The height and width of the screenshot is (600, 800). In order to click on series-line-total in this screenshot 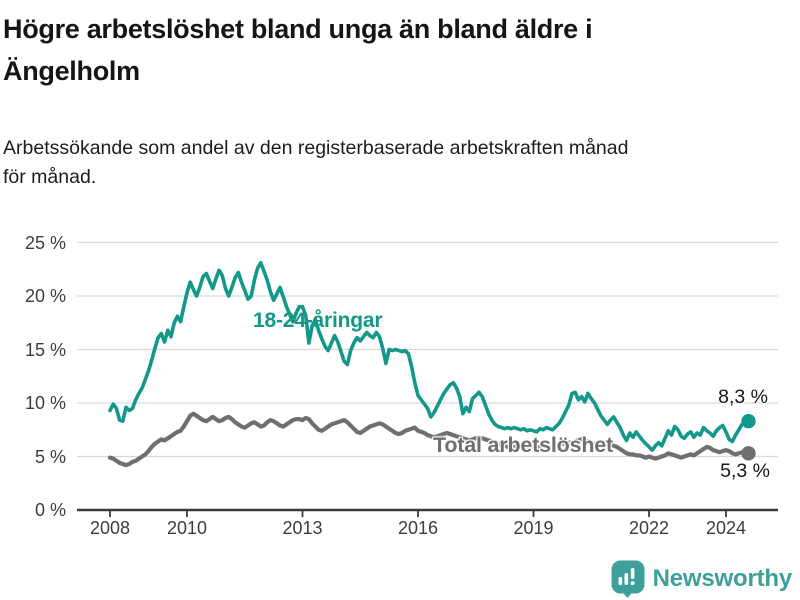, I will do `click(429, 439)`.